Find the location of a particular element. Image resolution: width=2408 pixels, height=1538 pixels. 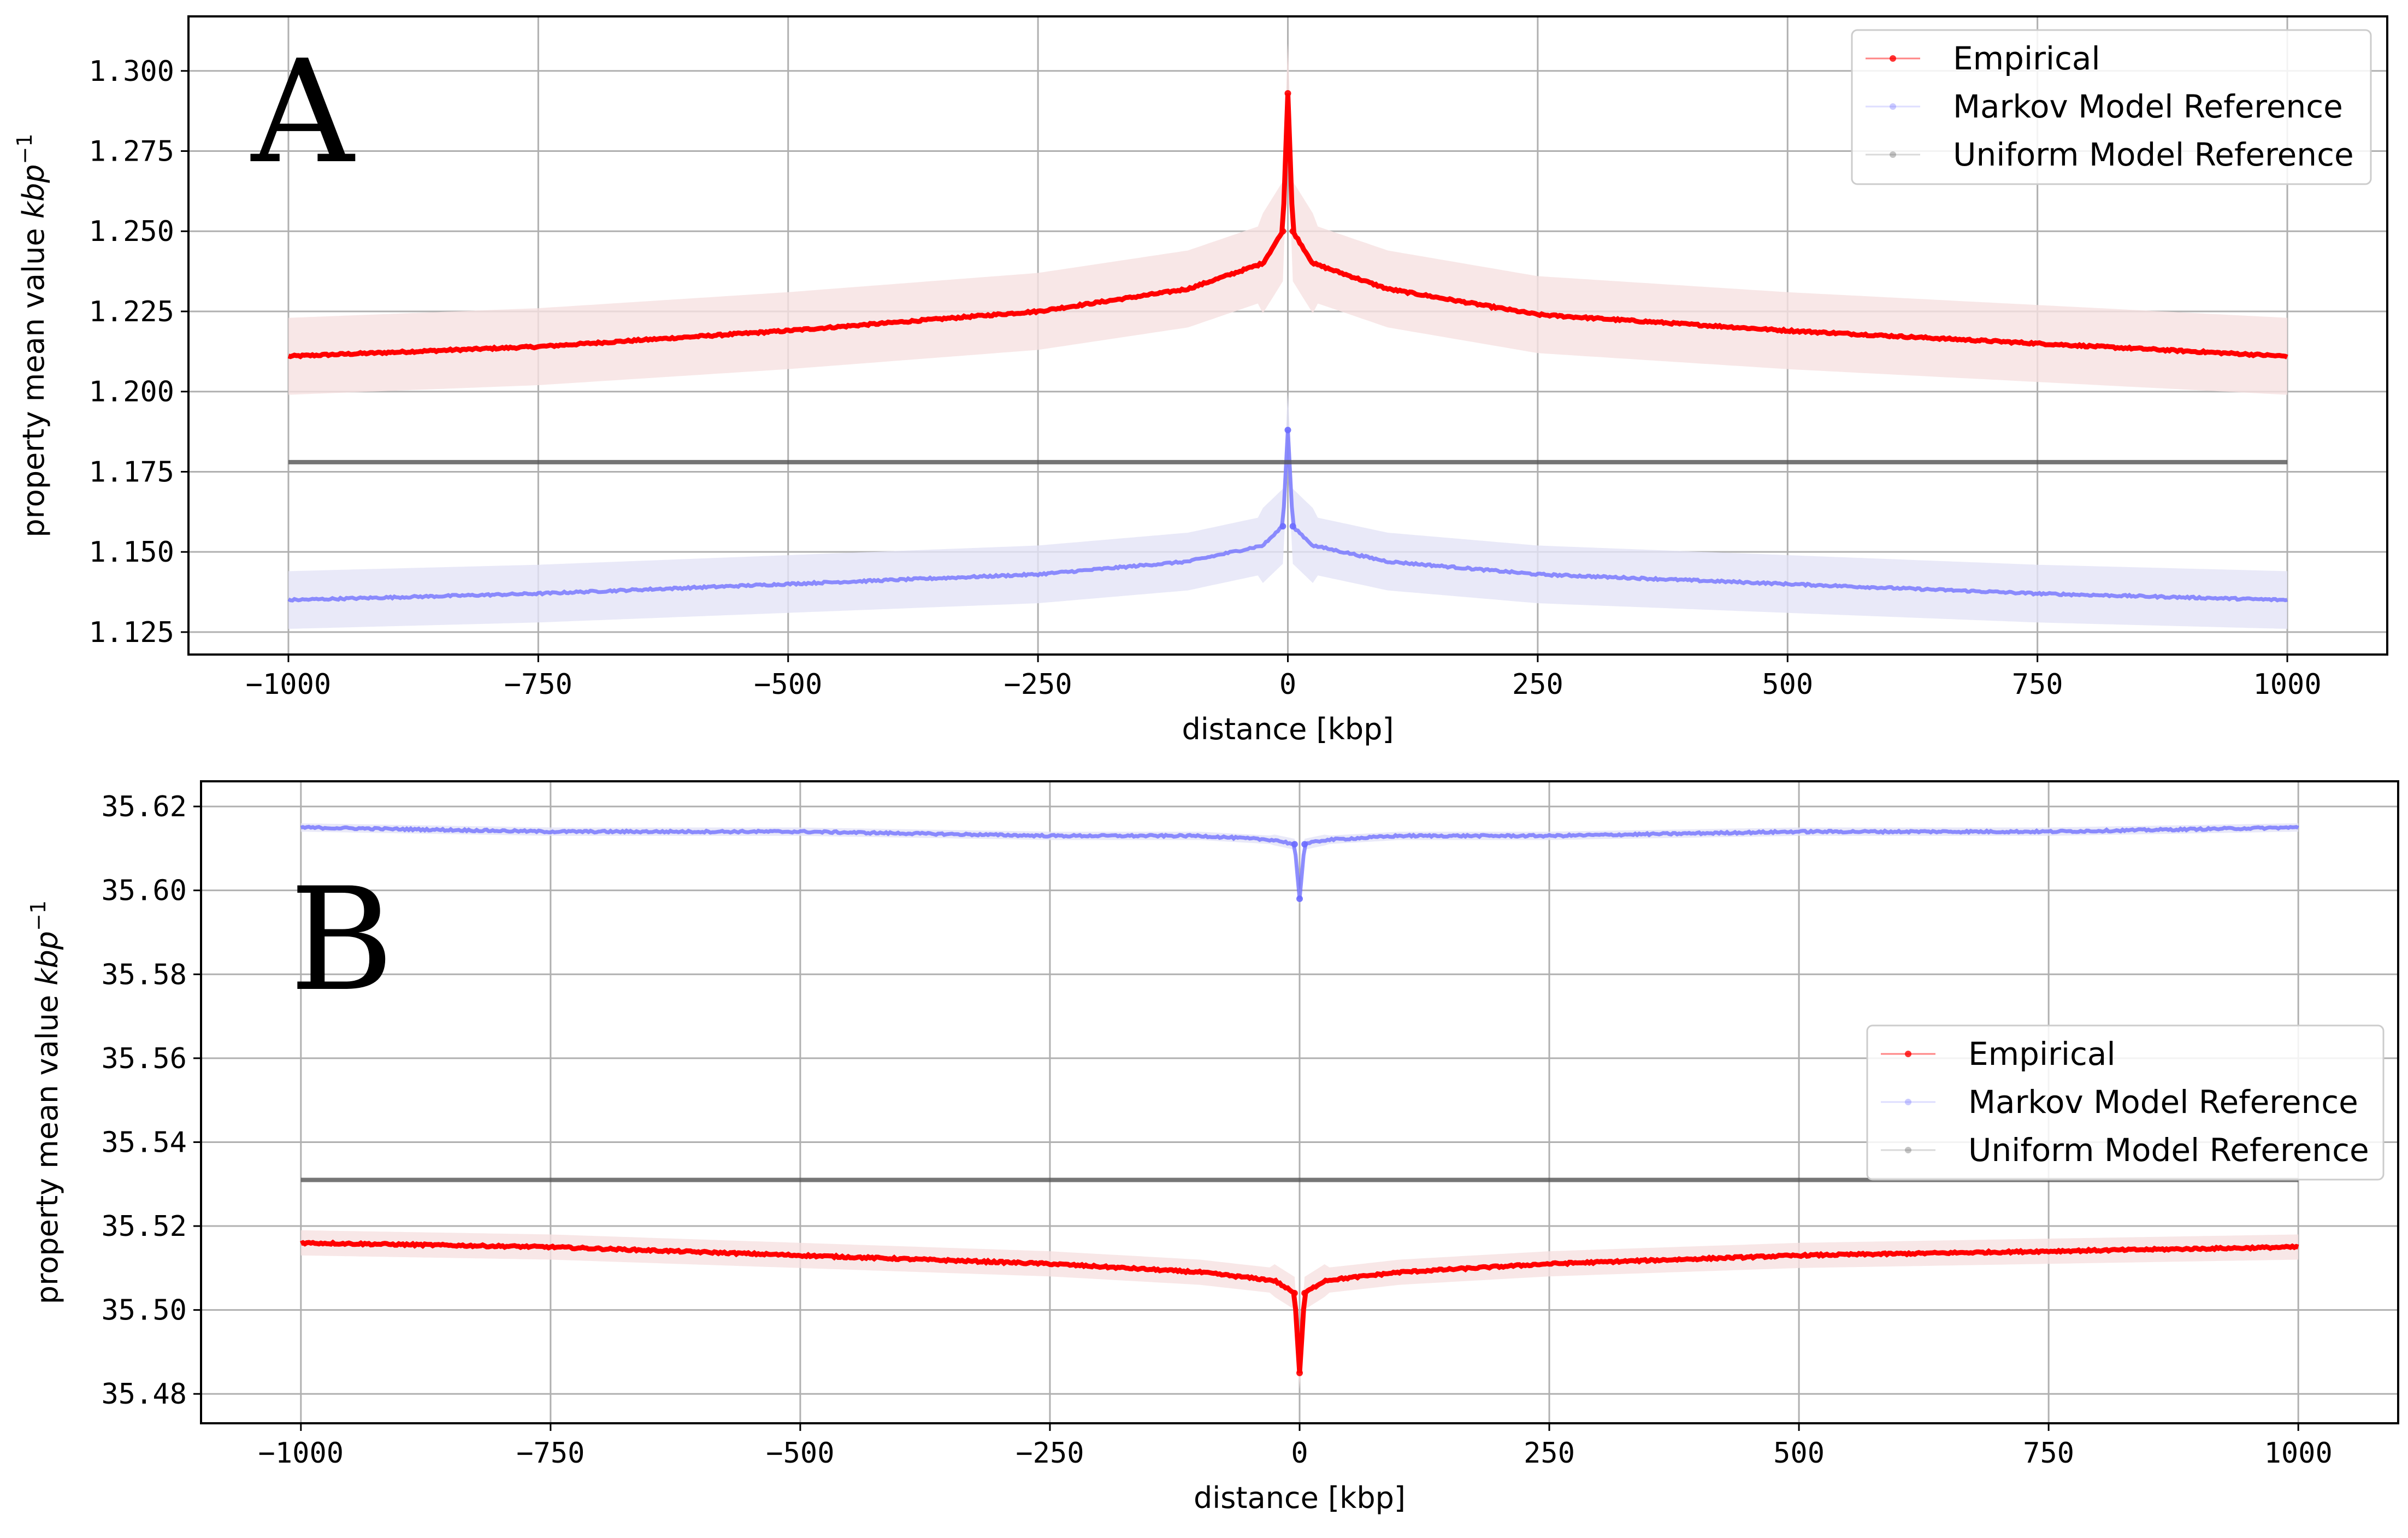

y-tick-label: 35.56 is located at coordinates (144, 1058).